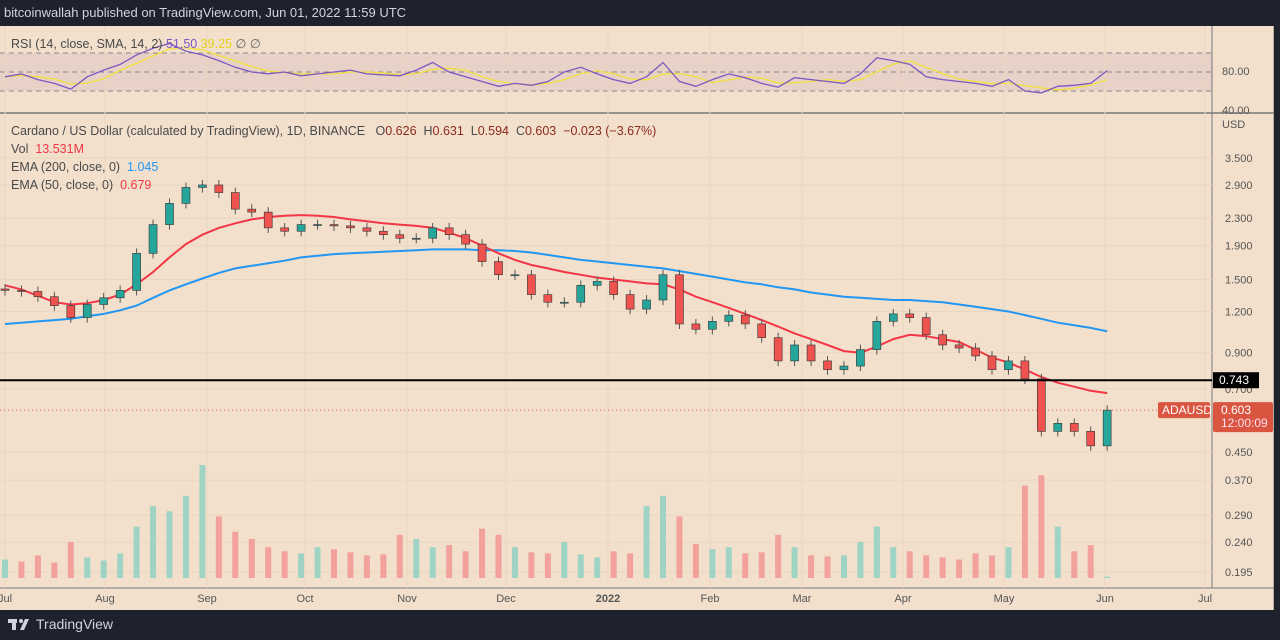 The image size is (1280, 640). I want to click on ema200-value: 1.045, so click(143, 167).